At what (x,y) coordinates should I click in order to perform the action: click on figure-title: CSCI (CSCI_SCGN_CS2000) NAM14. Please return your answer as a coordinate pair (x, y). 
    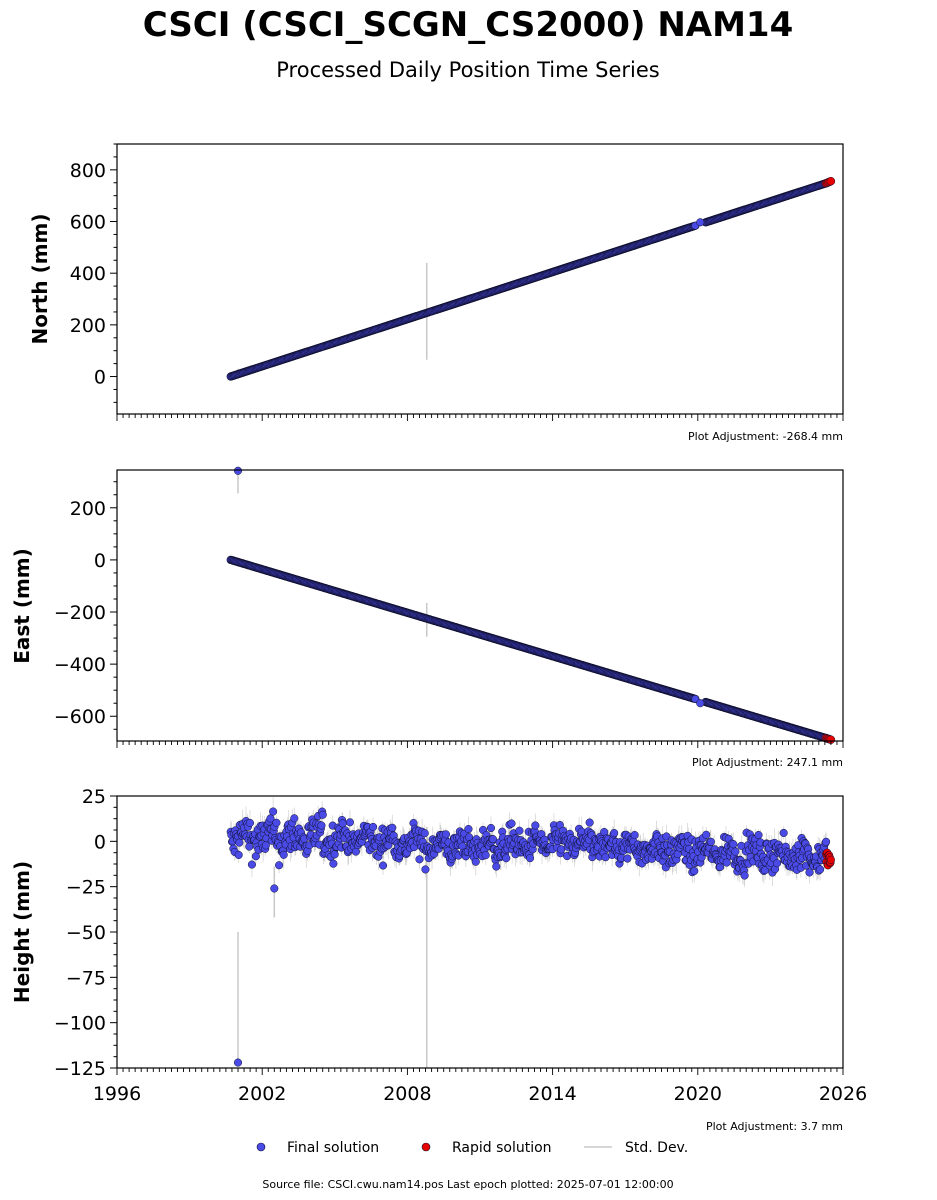
    Looking at the image, I should click on (468, 25).